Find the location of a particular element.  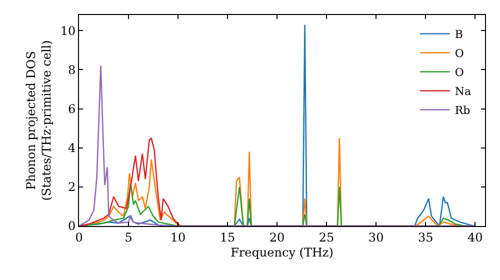

x-tick-label: 35 is located at coordinates (426, 237).